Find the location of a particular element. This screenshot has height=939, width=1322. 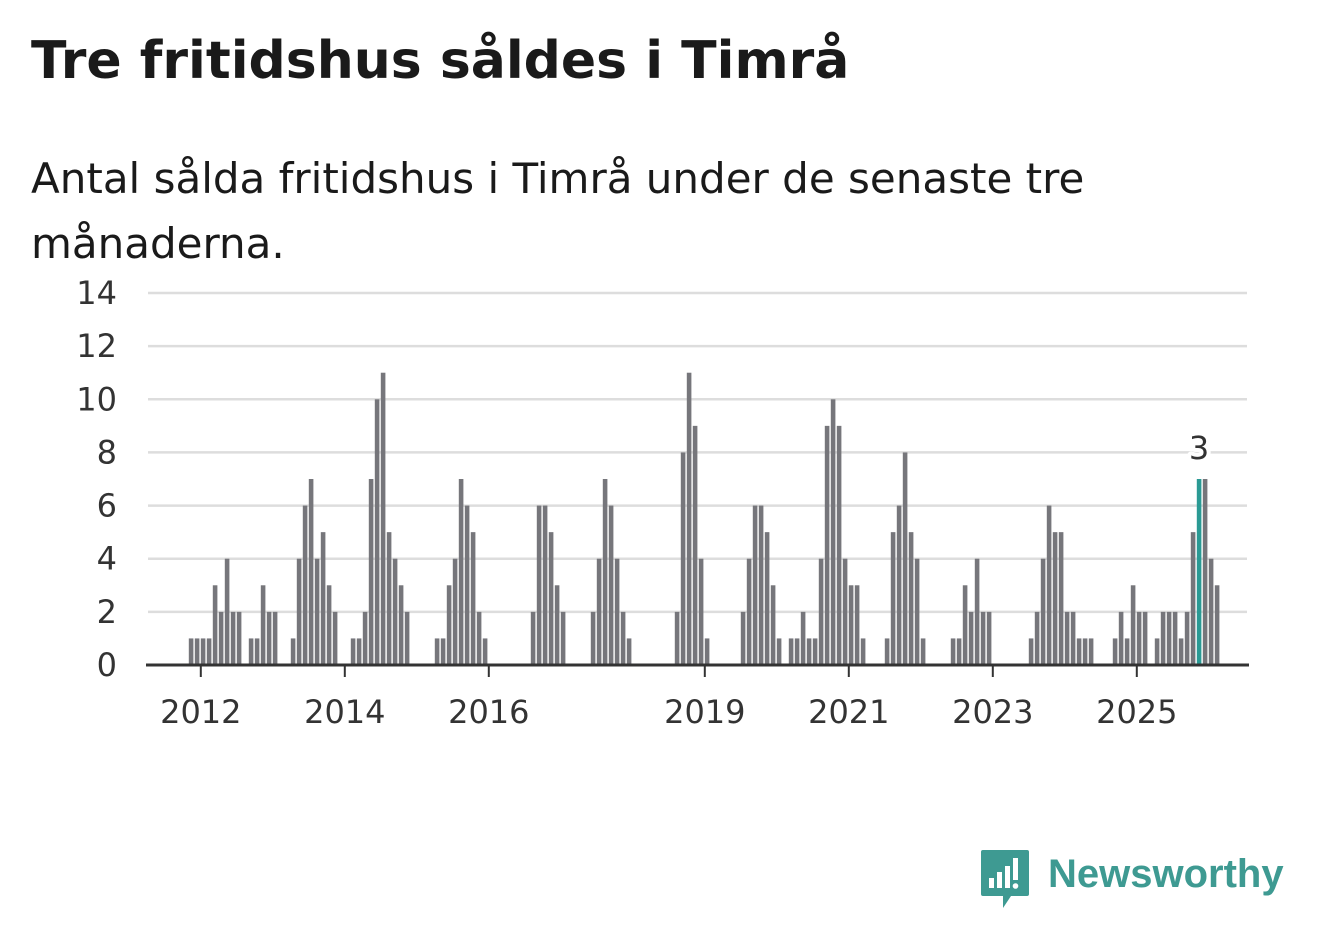

chart-title: Tre fritidshus såldes i Timrå is located at coordinates (440, 61).